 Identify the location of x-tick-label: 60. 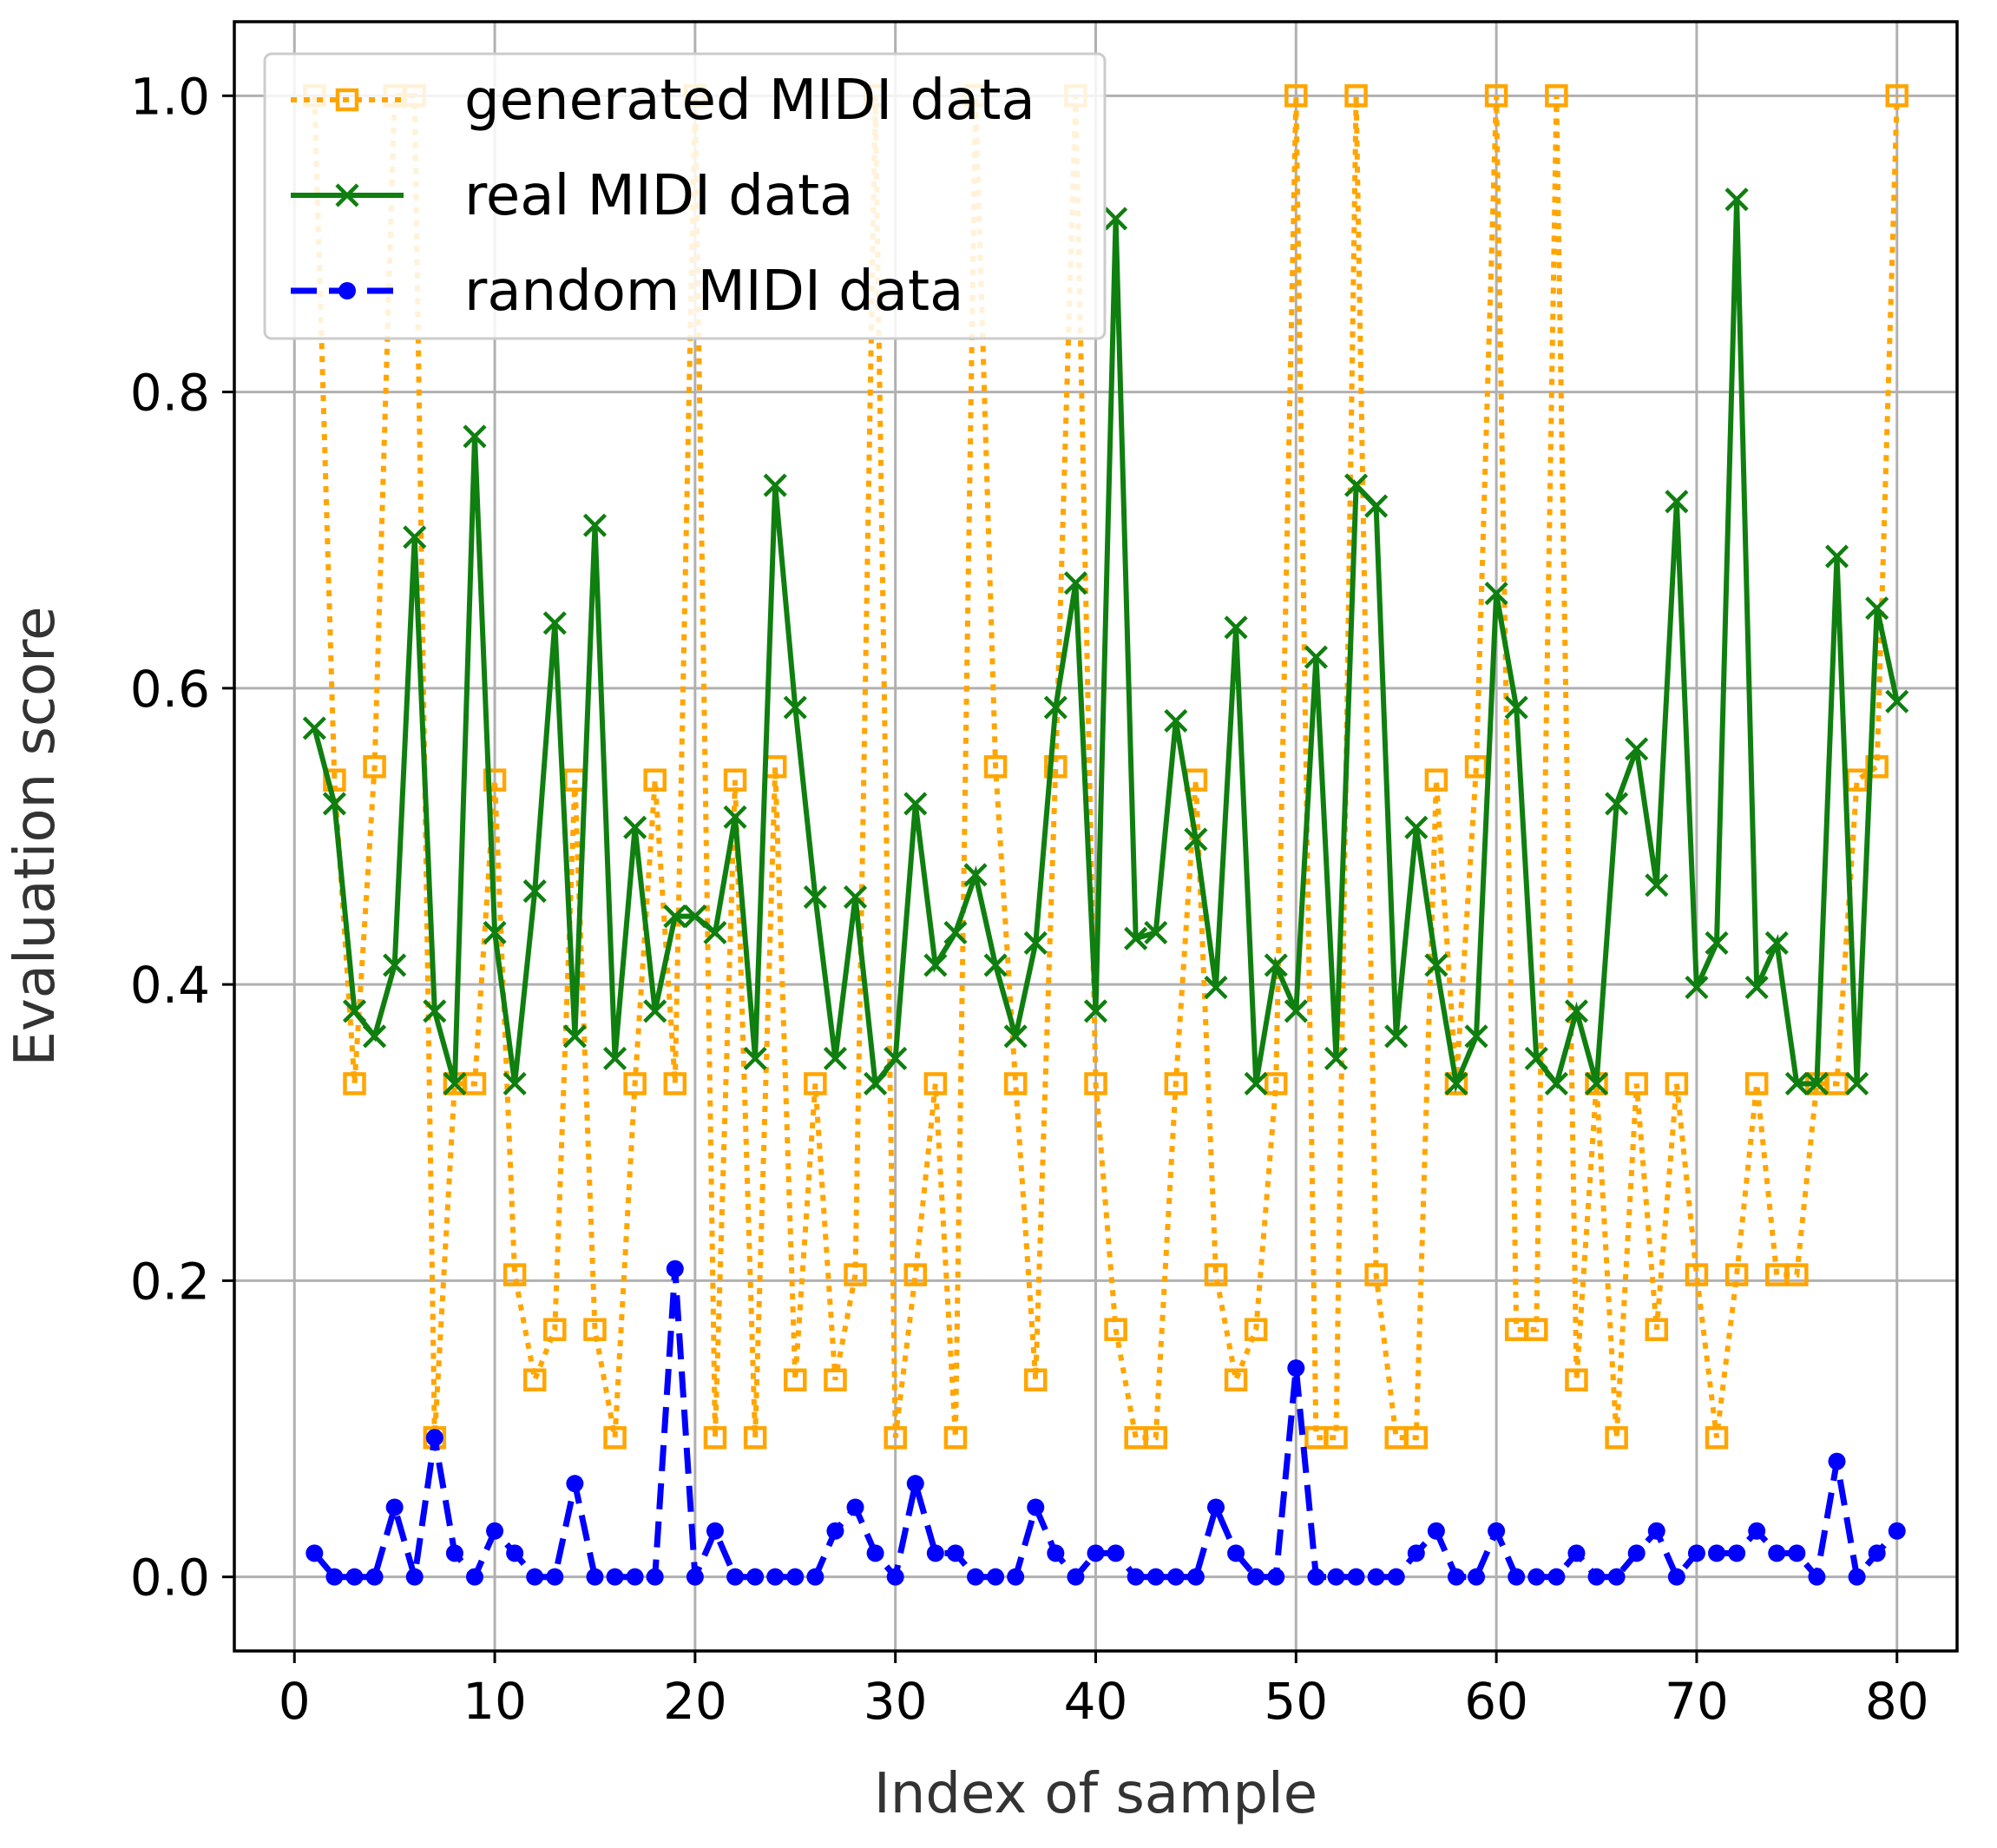
(1496, 1701).